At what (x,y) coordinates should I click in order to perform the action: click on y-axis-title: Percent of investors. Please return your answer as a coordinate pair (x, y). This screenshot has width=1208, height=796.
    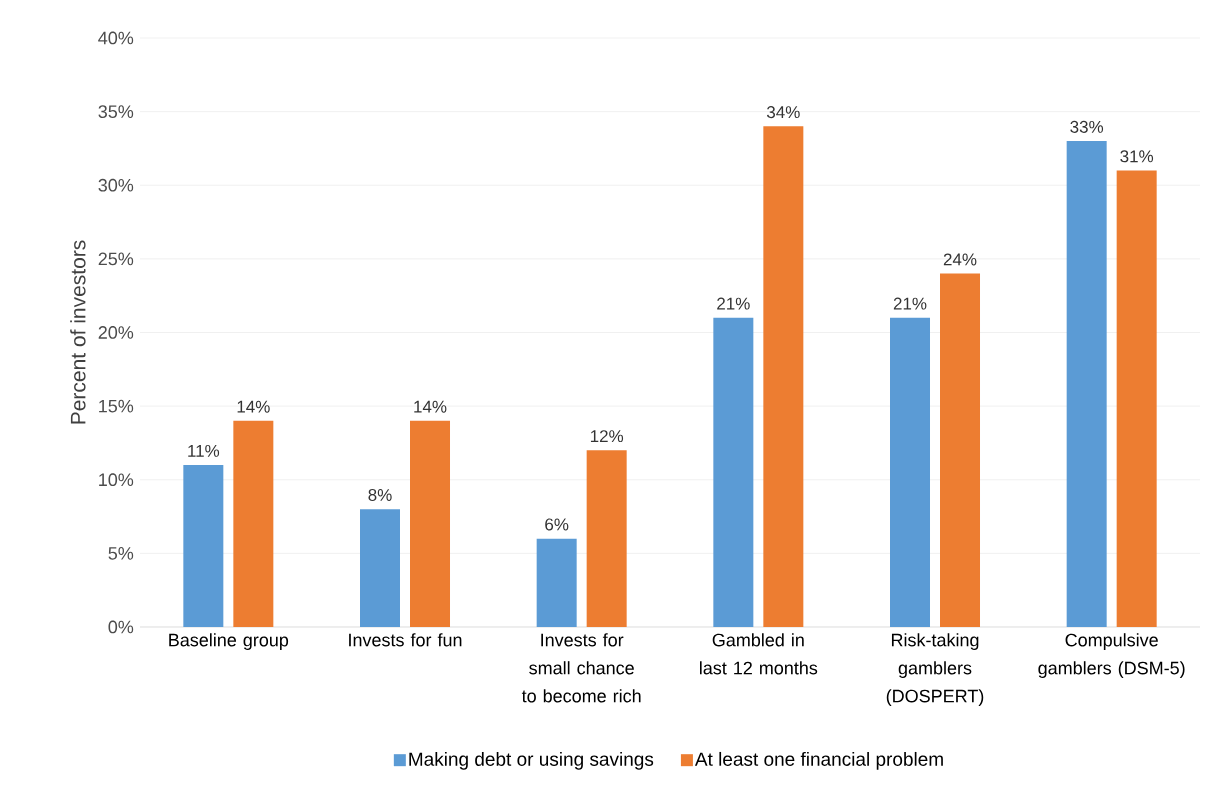
    Looking at the image, I should click on (78, 332).